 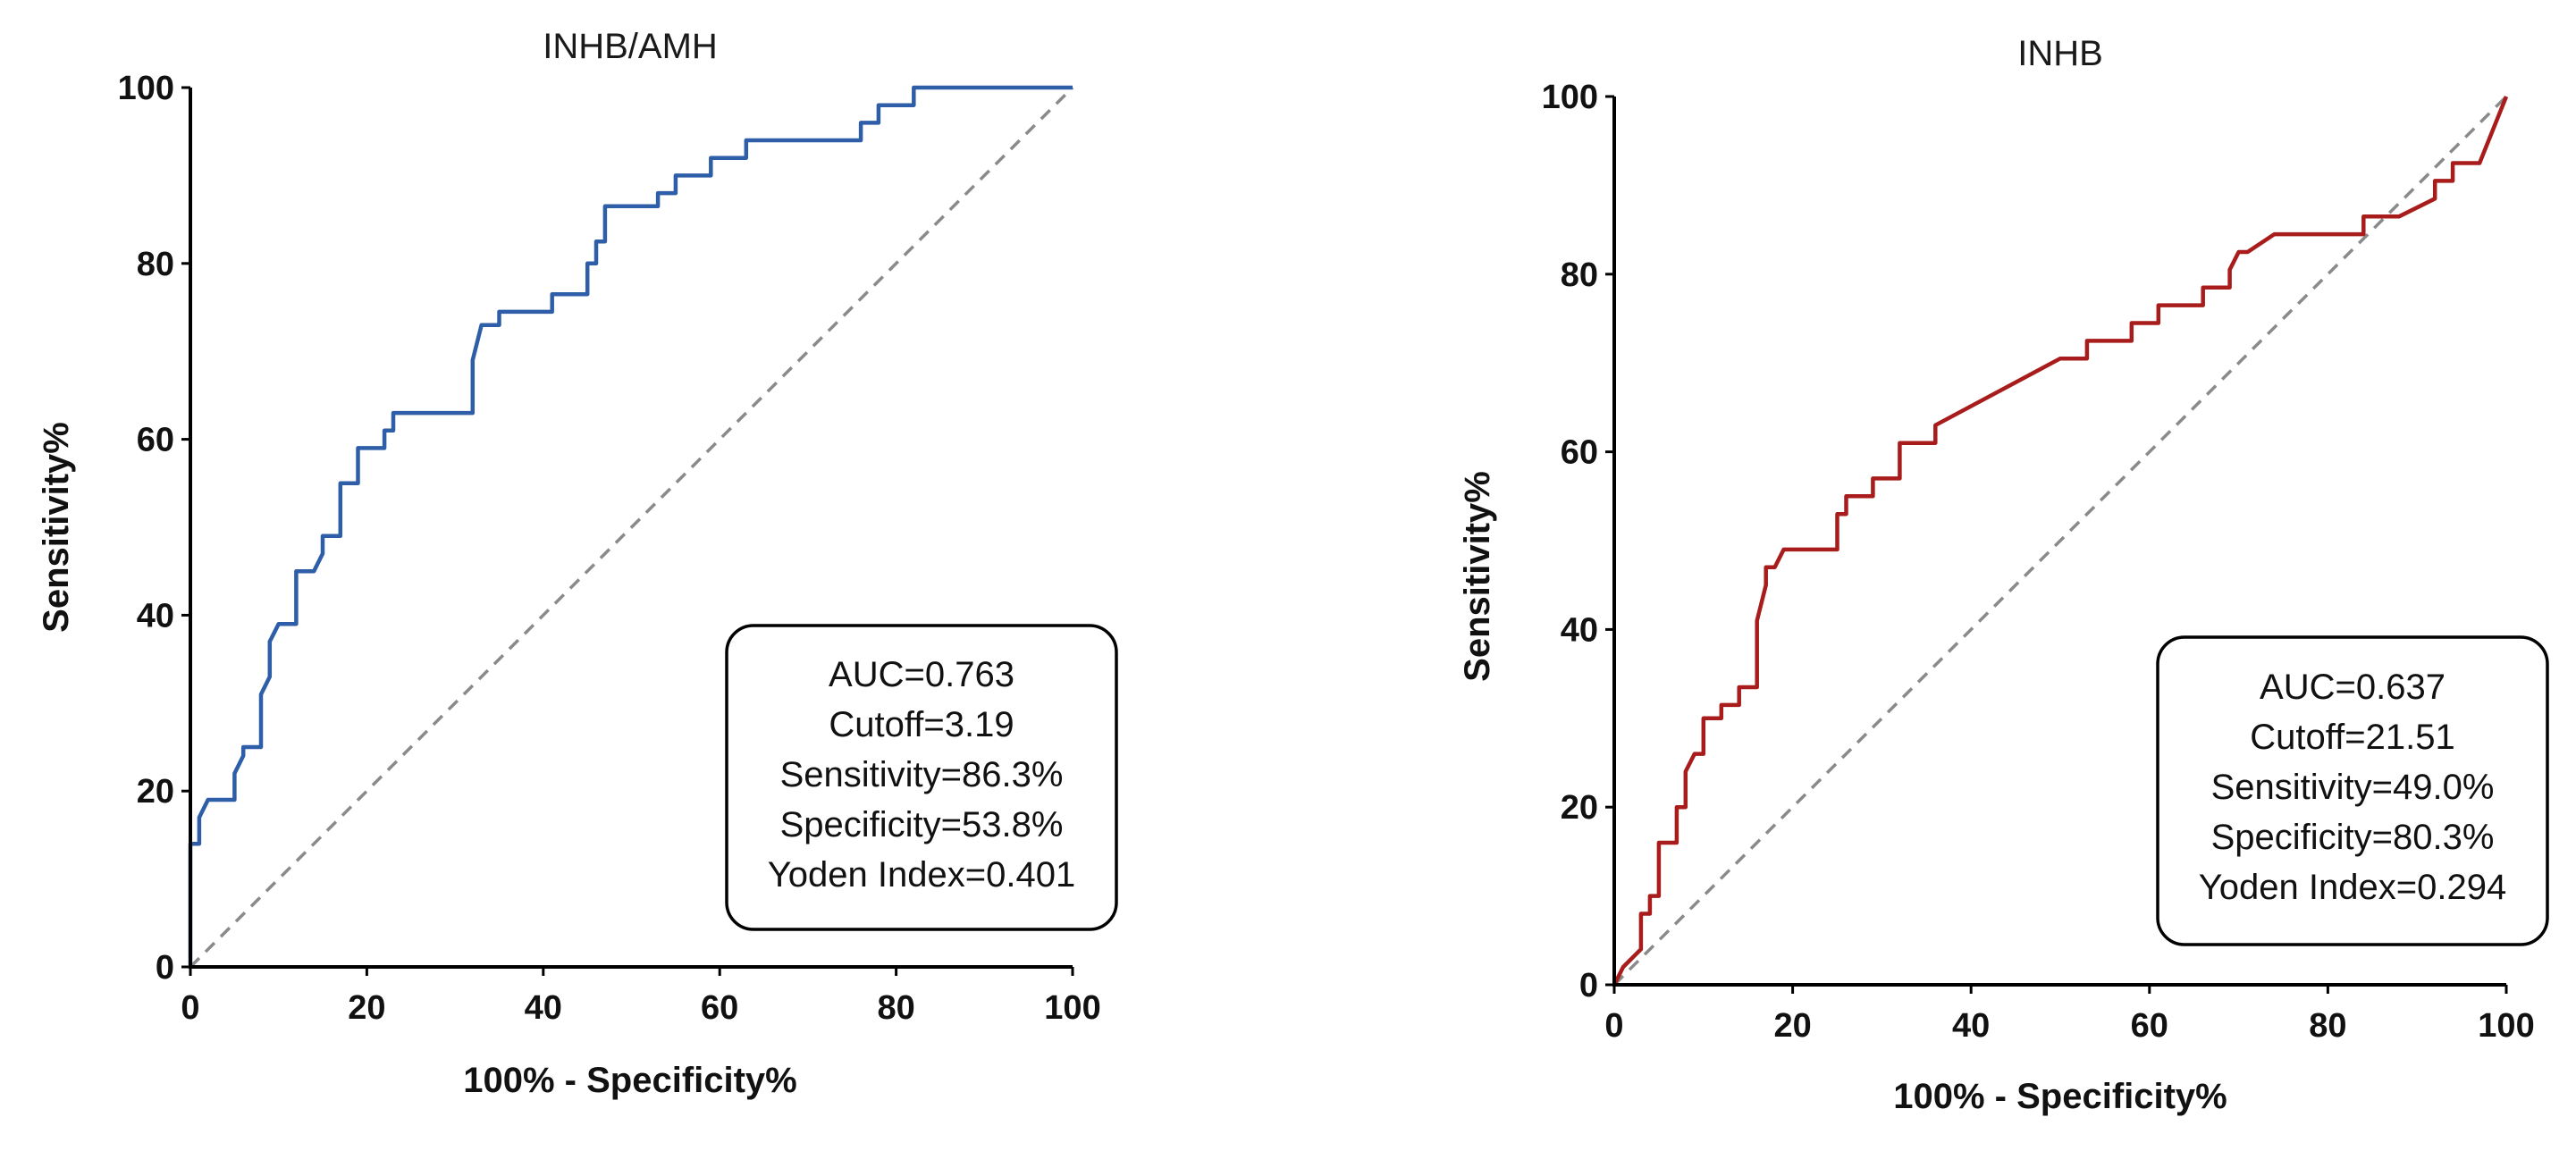 I want to click on yoden-index-text: Yoden Index=0.294, so click(x=2353, y=887).